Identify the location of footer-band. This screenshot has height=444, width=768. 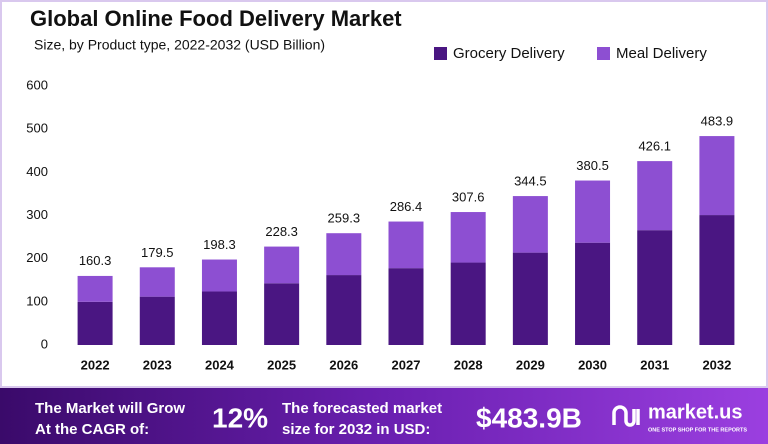
(384, 416).